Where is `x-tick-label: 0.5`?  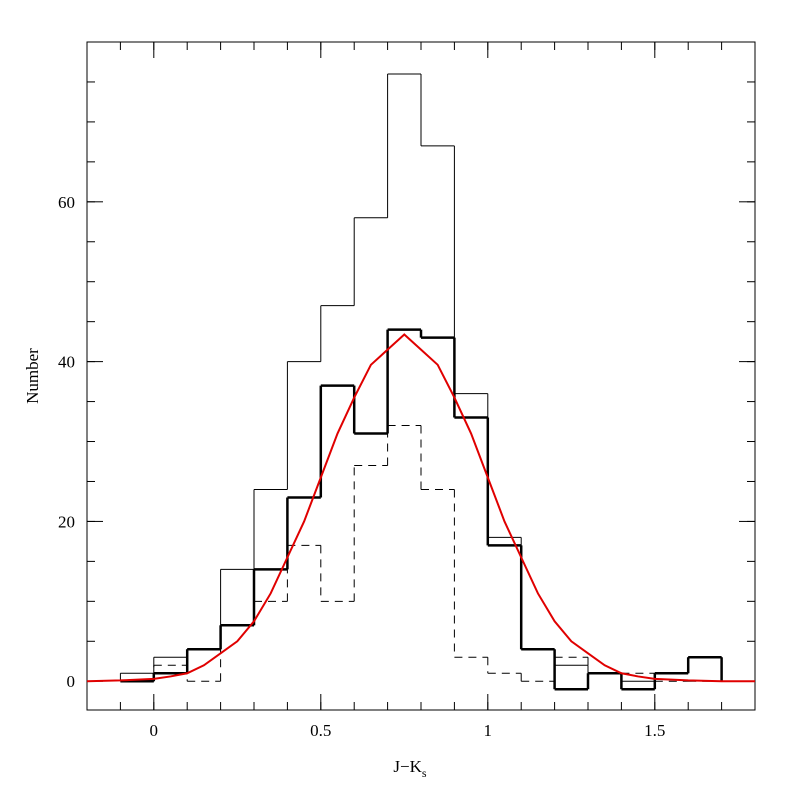
x-tick-label: 0.5 is located at coordinates (320, 730).